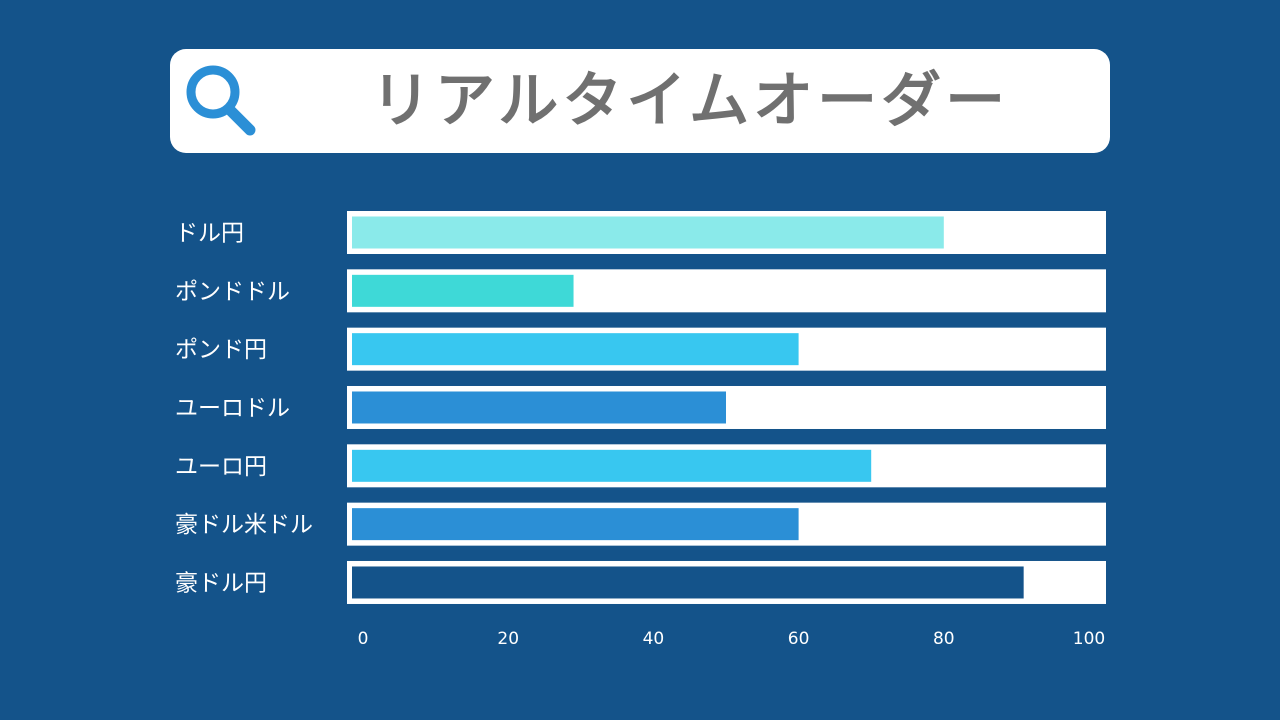  I want to click on x-tick-label: 0, so click(363, 639).